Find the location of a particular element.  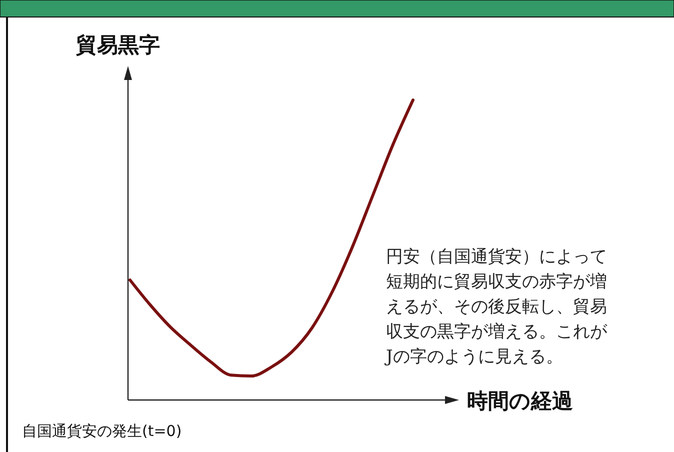

text: 自国通貨安の発生(t=0) is located at coordinates (102, 431).